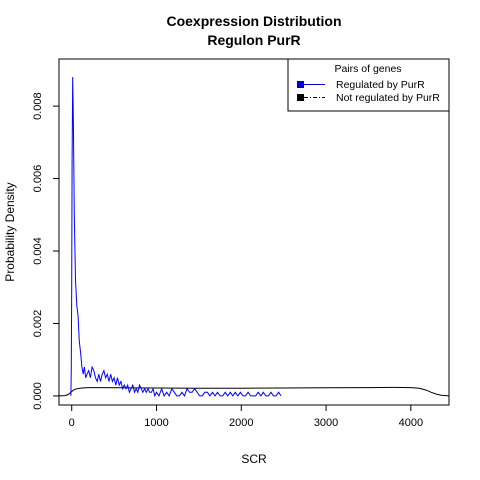  I want to click on chart-subtitle: Regulon PurR, so click(253, 40).